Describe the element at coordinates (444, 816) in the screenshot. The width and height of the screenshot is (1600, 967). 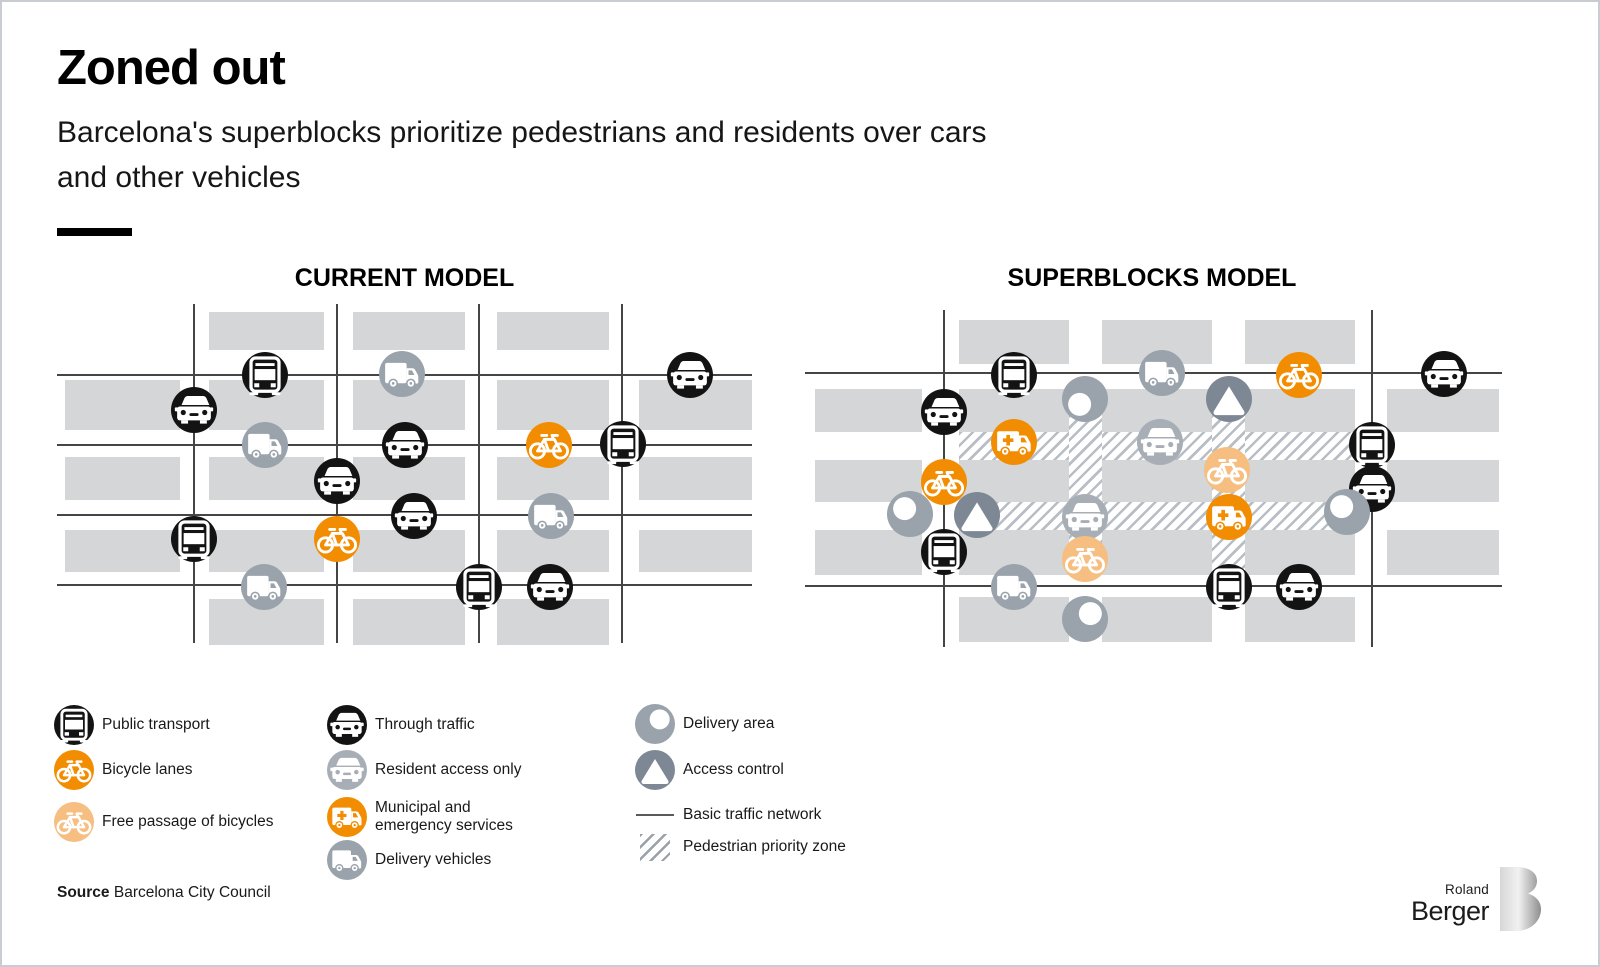
I see `legend-label: Municipal and emergency services` at that location.